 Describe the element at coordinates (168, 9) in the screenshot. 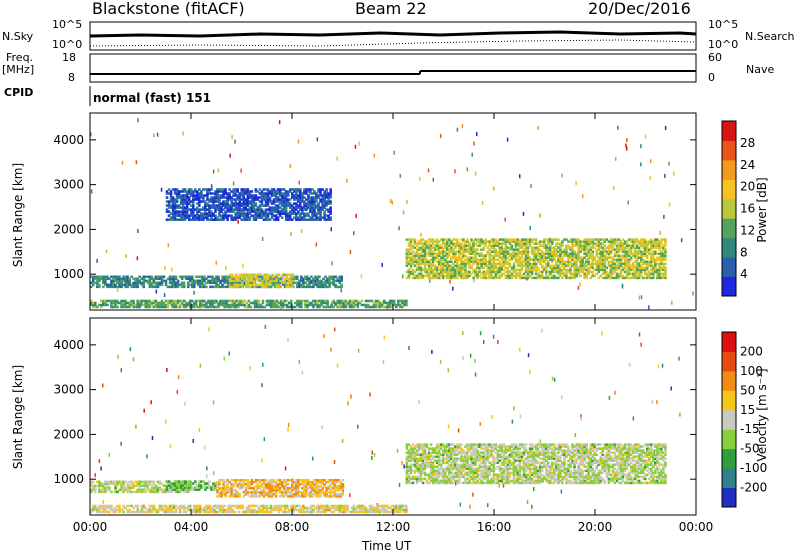

I see `station-title: Blackstone (fitACF)` at that location.